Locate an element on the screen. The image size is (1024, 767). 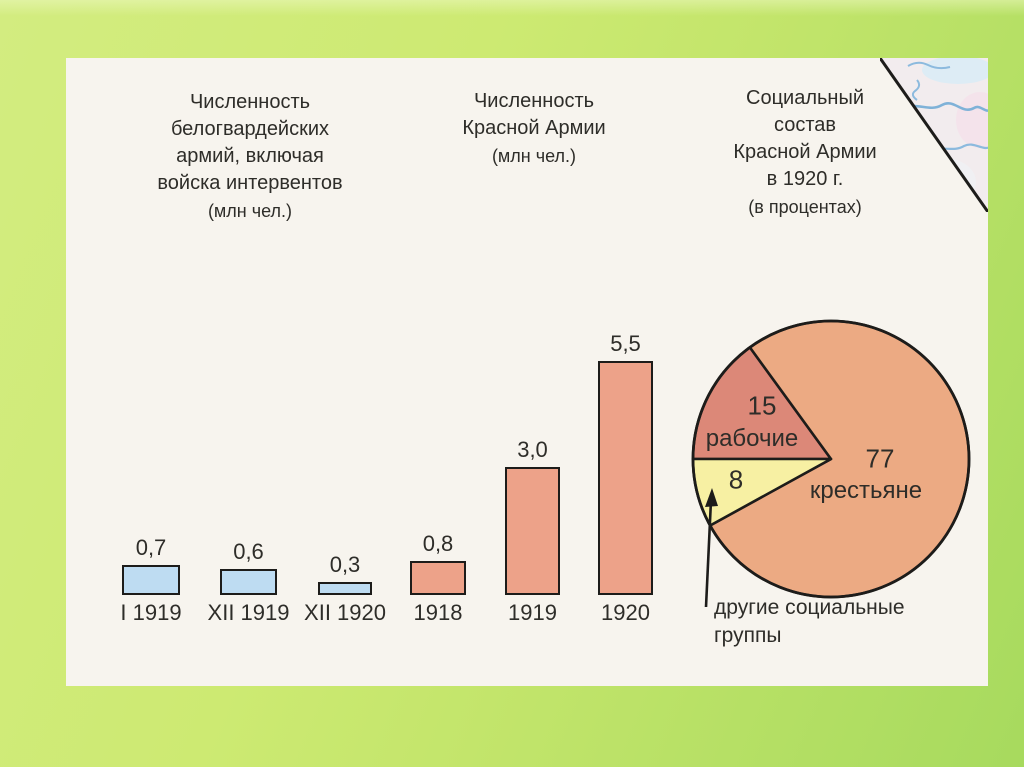
pie-outline is located at coordinates (831, 459).